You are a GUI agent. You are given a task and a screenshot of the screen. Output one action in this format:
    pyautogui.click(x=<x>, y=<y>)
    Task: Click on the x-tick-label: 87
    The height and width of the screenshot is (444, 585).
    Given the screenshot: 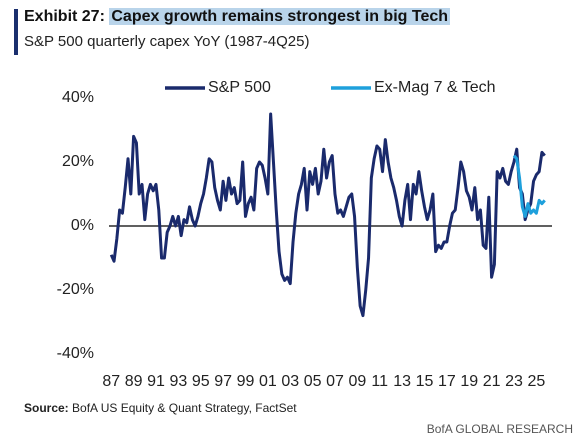 What is the action you would take?
    pyautogui.click(x=111, y=381)
    